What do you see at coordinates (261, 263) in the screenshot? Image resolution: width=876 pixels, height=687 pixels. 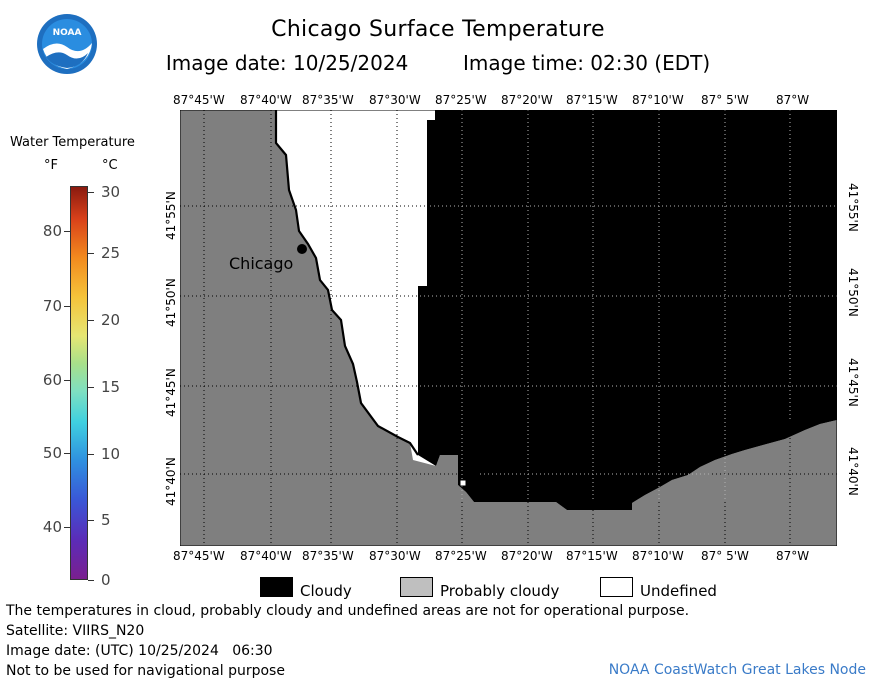 I see `city-label: Chicago` at bounding box center [261, 263].